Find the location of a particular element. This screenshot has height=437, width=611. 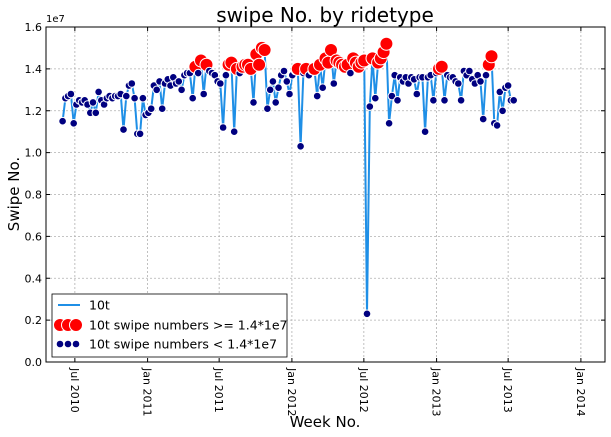

y-tick-label: 0.0 is located at coordinates (34, 362).